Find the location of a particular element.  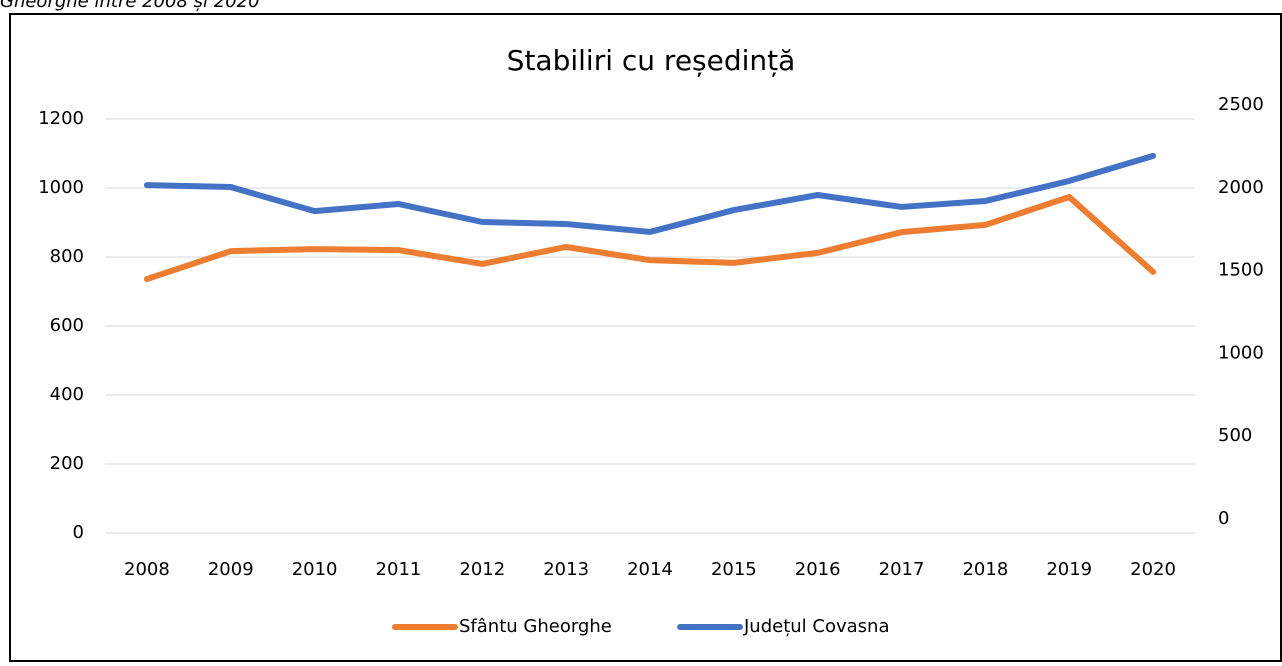

legend-label: Județul Covasna is located at coordinates (816, 626).